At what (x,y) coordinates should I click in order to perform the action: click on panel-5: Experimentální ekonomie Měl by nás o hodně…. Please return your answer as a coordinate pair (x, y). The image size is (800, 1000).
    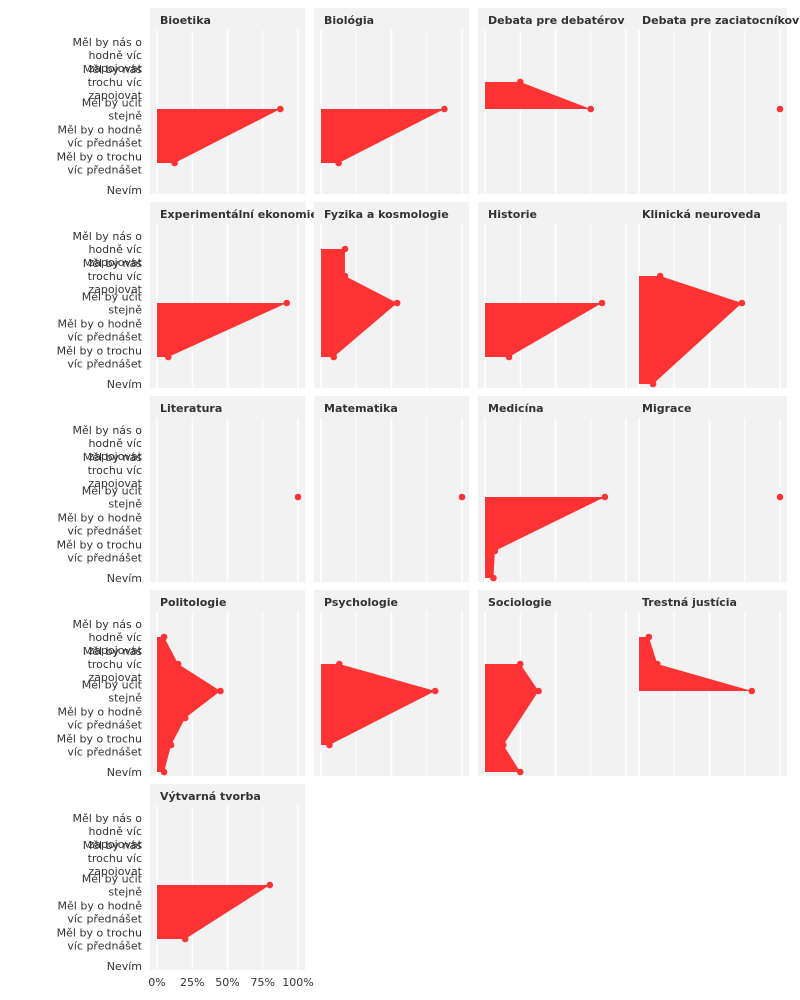
    Looking at the image, I should click on (187, 296).